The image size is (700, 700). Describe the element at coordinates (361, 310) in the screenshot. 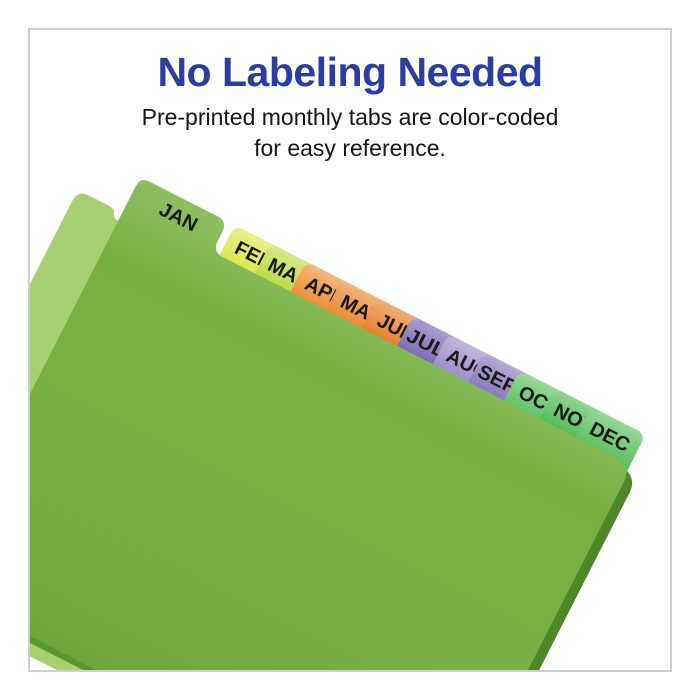

I see `month-tab-label: MAY` at that location.